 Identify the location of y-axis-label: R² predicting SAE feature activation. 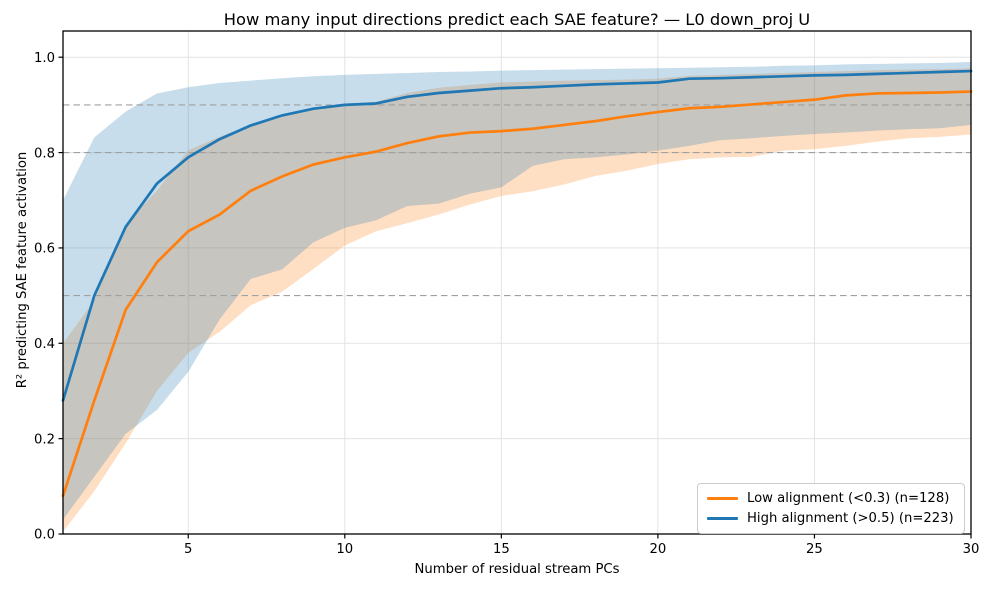
(22, 270).